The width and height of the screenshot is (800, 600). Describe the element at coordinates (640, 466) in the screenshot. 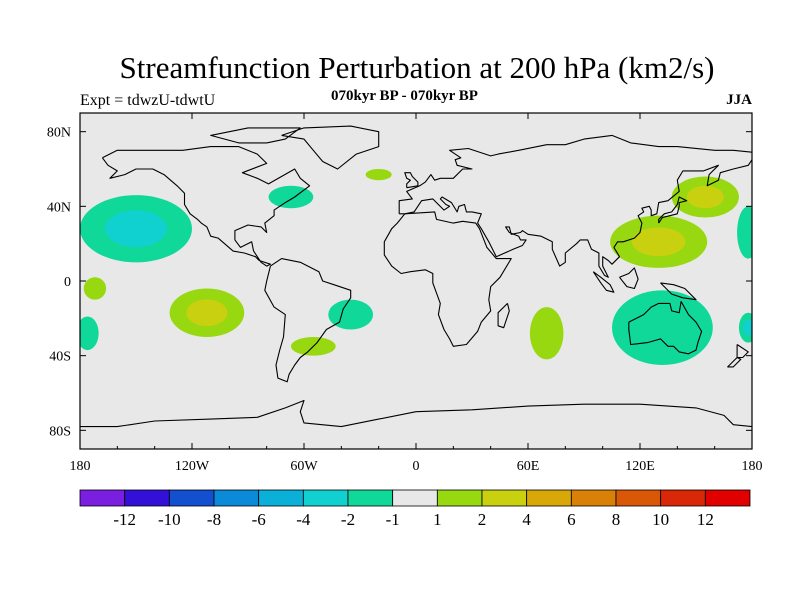

I see `x-tick-label: 120E` at that location.